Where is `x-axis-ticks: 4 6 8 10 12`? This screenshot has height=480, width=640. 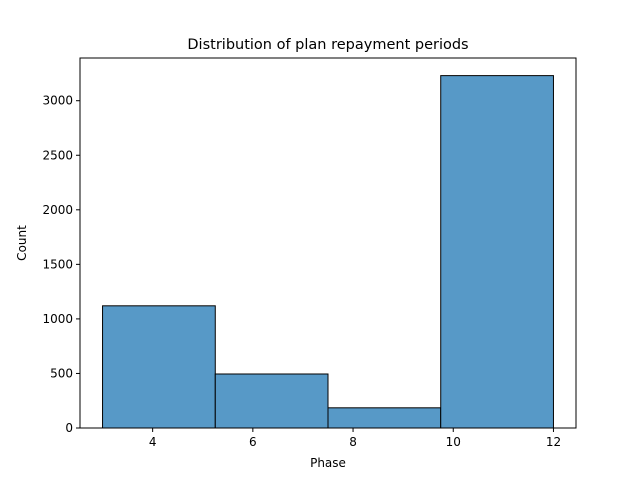
x-axis-ticks: 4 6 8 10 12 is located at coordinates (355, 438).